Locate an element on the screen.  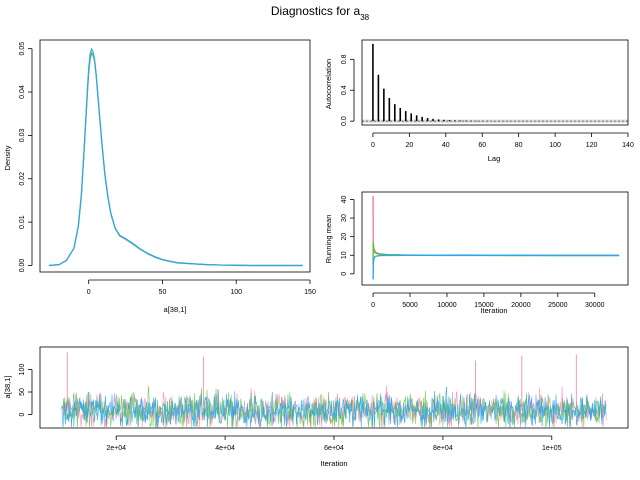
running_mean-x-tick-label: 30000 is located at coordinates (595, 305).